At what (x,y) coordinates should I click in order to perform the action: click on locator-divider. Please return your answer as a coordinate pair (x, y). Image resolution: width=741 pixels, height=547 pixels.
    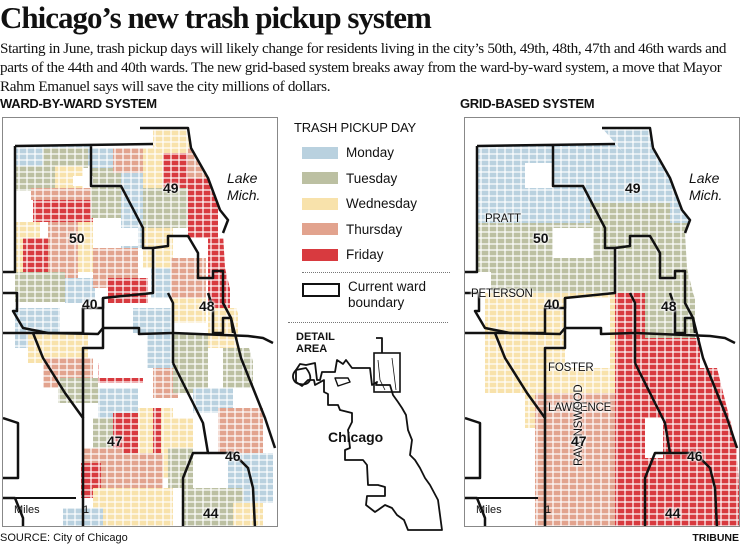
    Looking at the image, I should click on (368, 322).